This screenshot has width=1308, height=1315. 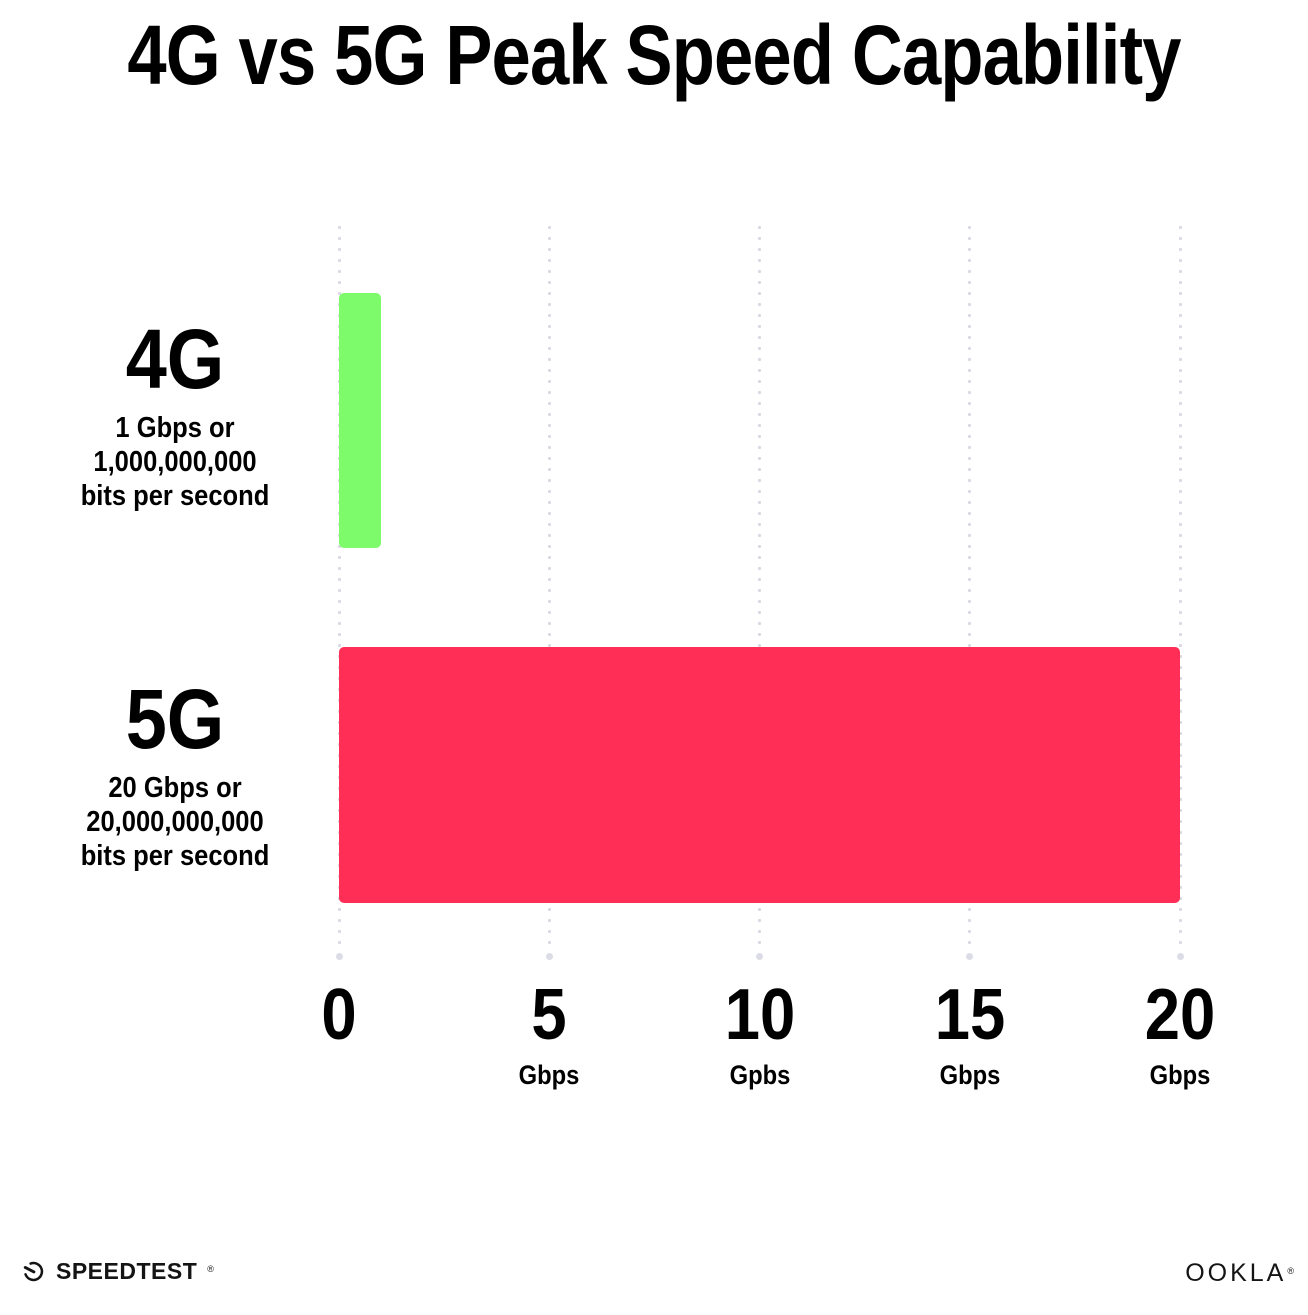 I want to click on desc-line: 1,000,000,000, so click(x=175, y=462).